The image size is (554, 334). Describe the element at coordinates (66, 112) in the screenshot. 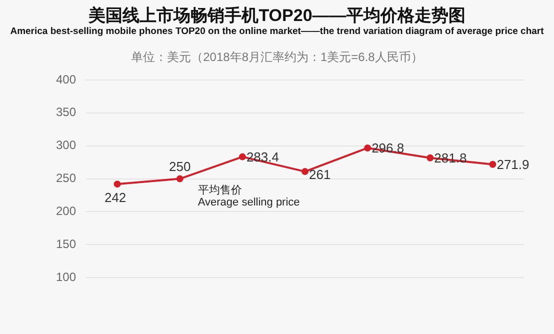

I see `y-tick-label: 350` at that location.